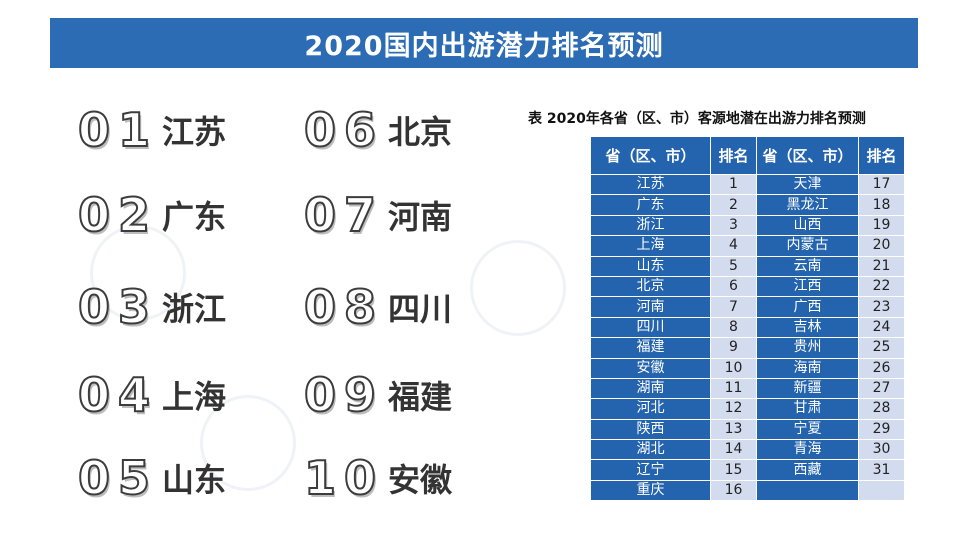 This screenshot has height=537, width=960. What do you see at coordinates (344, 478) in the screenshot?
I see `rank-number: 10` at bounding box center [344, 478].